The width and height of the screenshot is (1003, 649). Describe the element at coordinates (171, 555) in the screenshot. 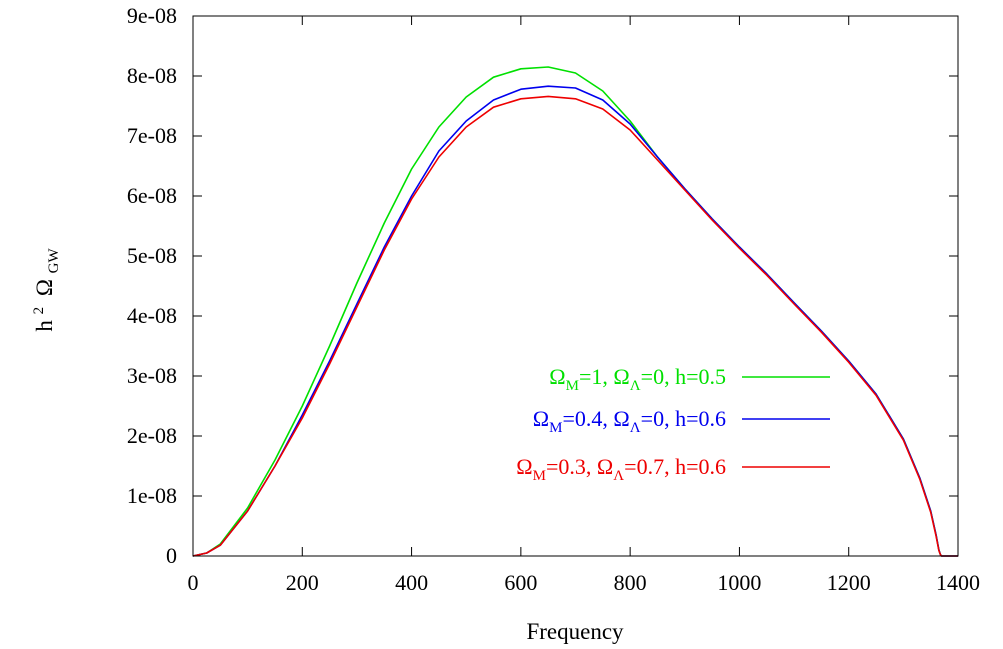

I see `y-tick-label: 0` at that location.